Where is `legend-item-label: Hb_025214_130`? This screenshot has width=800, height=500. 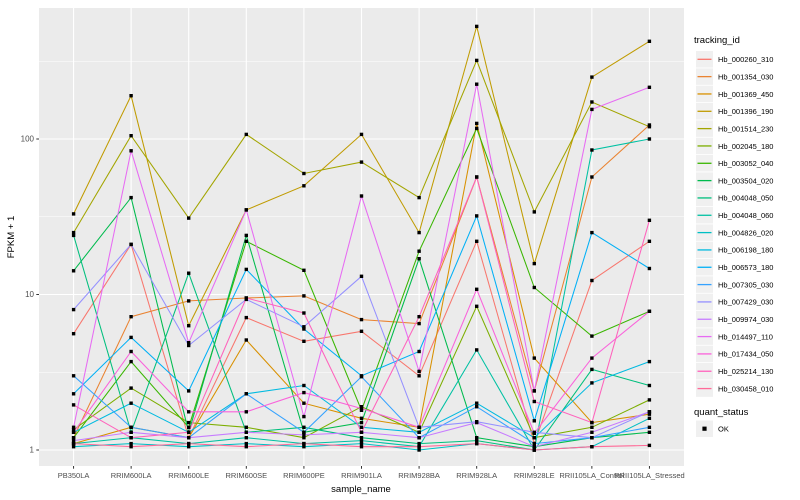 legend-item-label: Hb_025214_130 is located at coordinates (745, 371).